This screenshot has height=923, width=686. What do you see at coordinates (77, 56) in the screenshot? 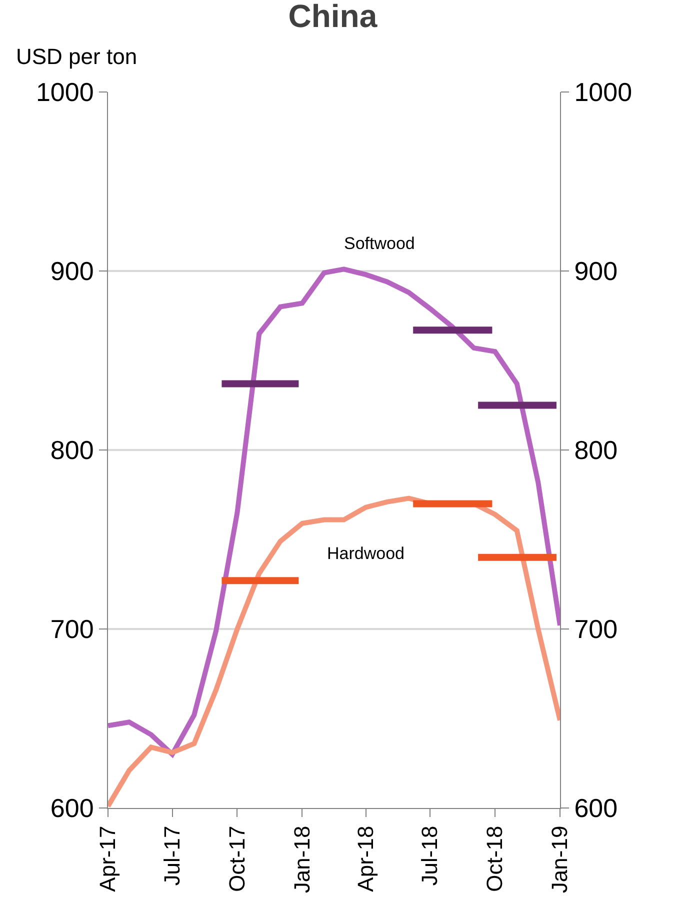
I see `y-axis-title: USD per ton` at bounding box center [77, 56].